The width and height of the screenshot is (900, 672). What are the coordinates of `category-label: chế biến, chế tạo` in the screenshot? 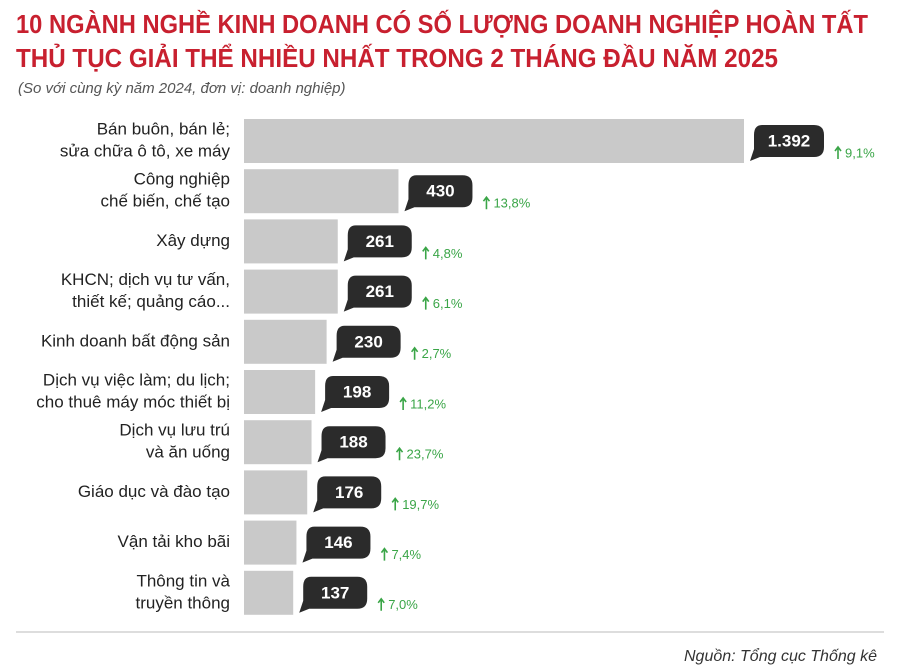 It's located at (165, 201).